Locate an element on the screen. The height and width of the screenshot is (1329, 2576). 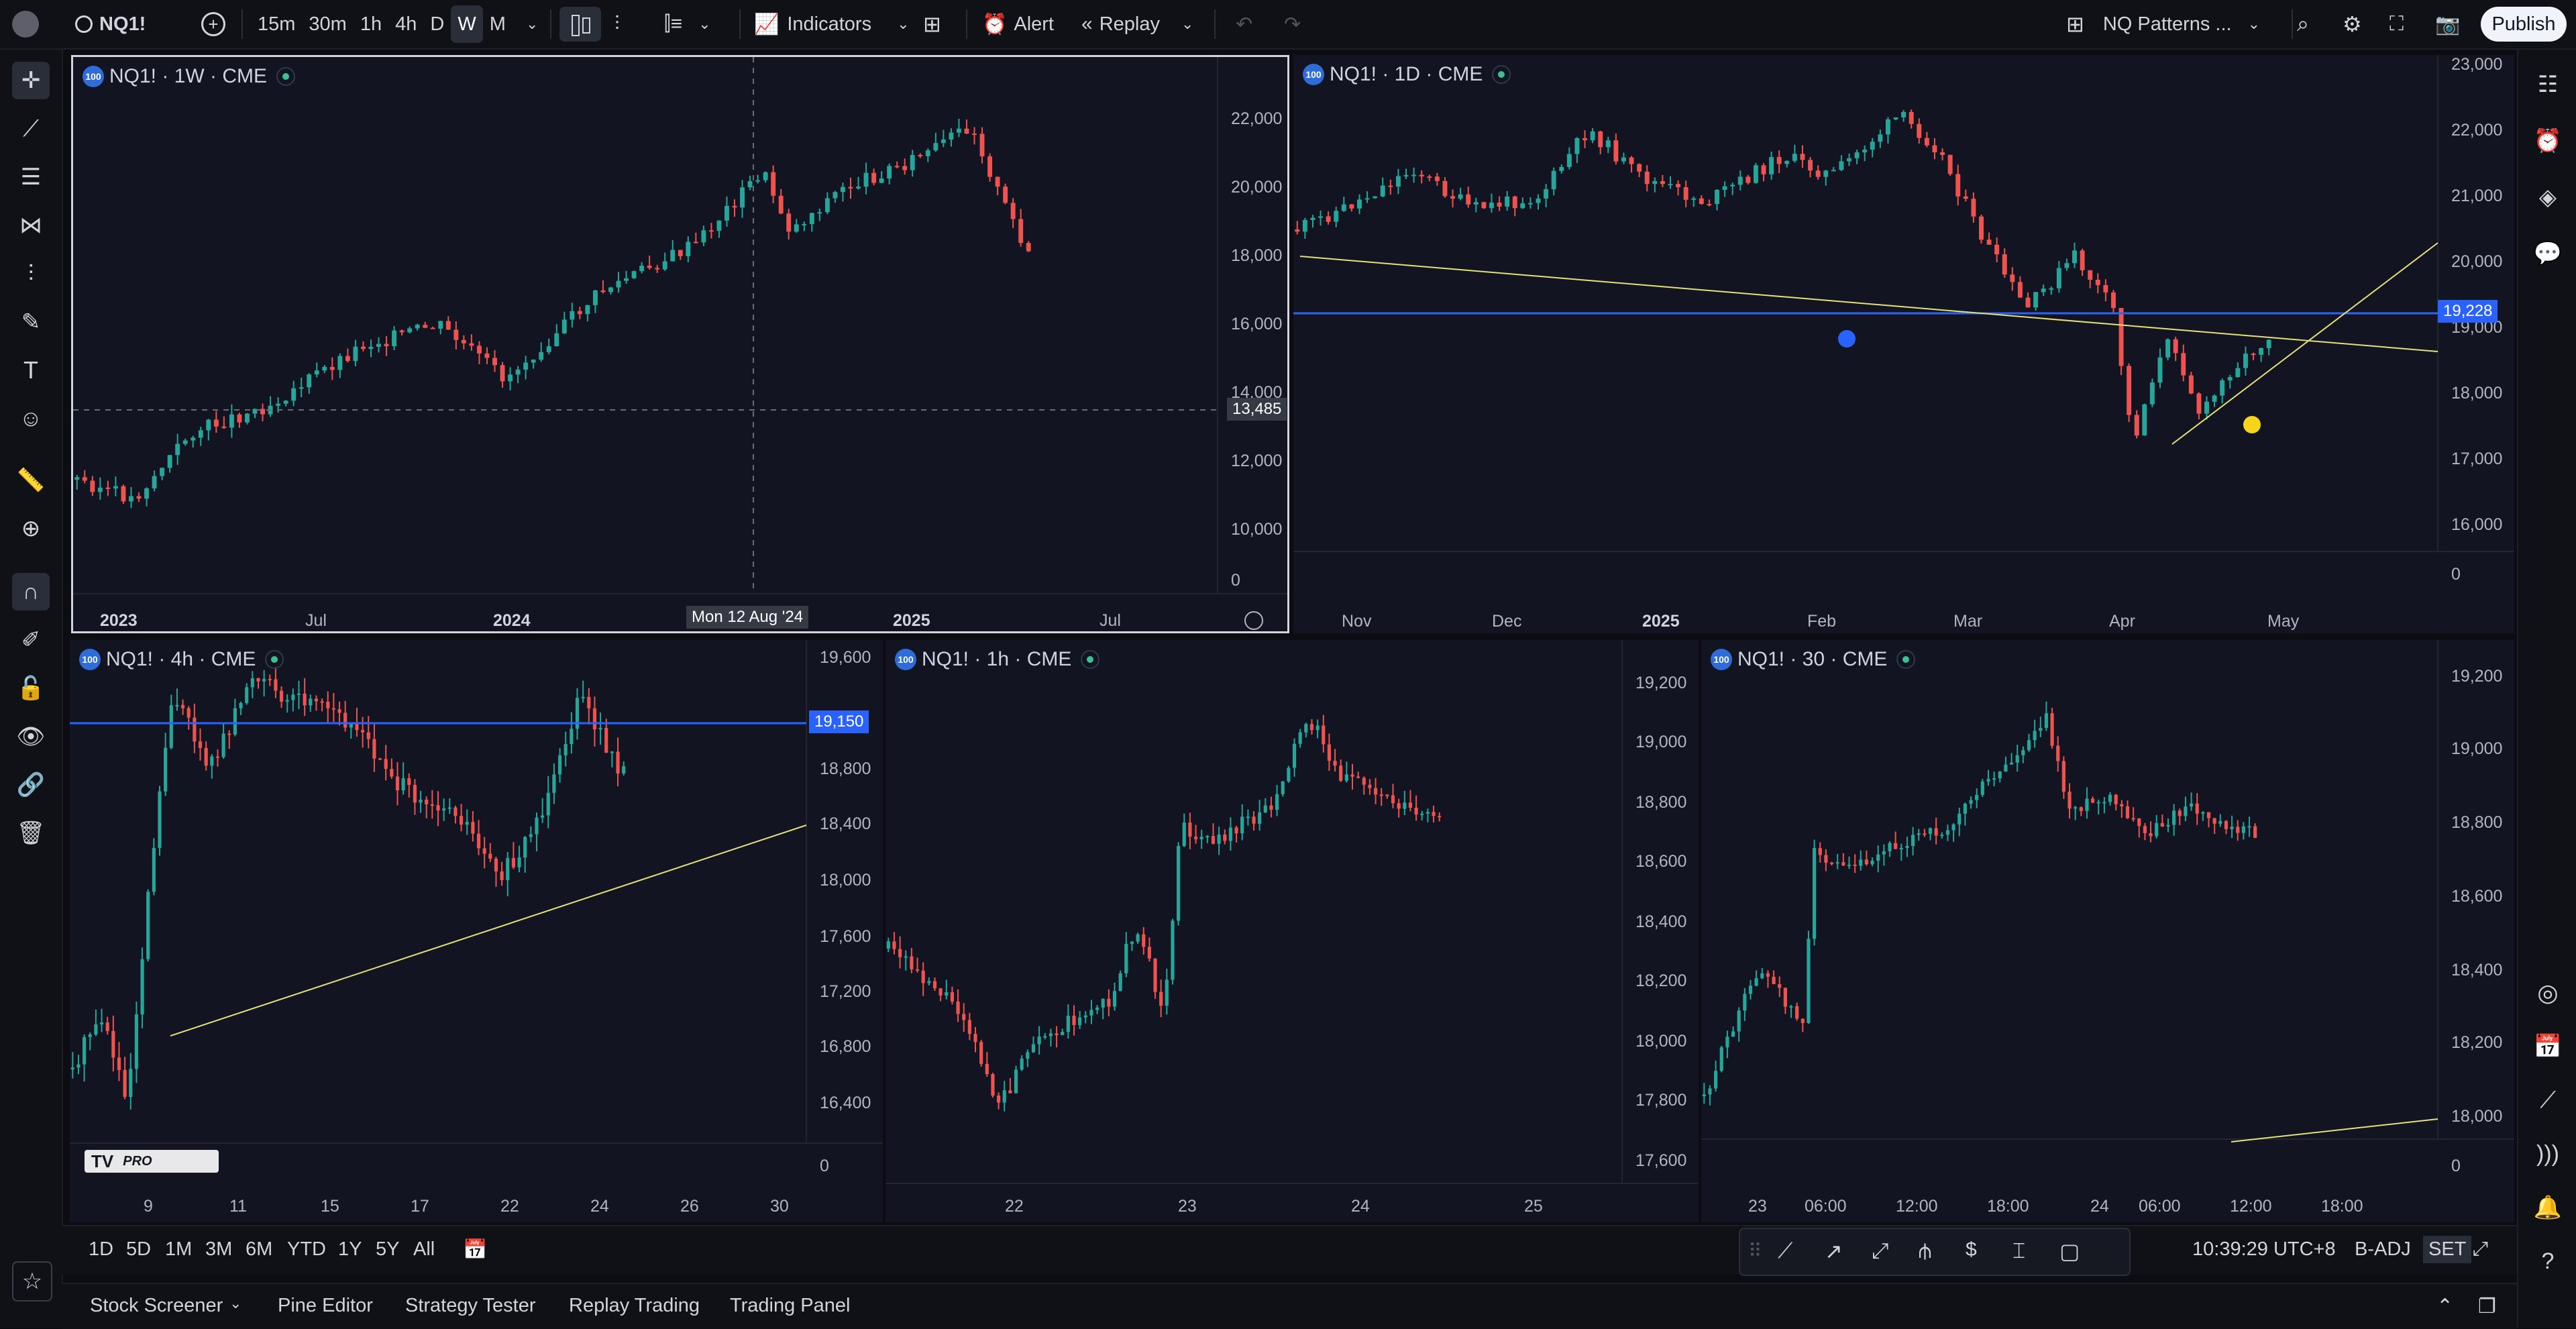
symbol-search: NQ1! is located at coordinates (110, 24).